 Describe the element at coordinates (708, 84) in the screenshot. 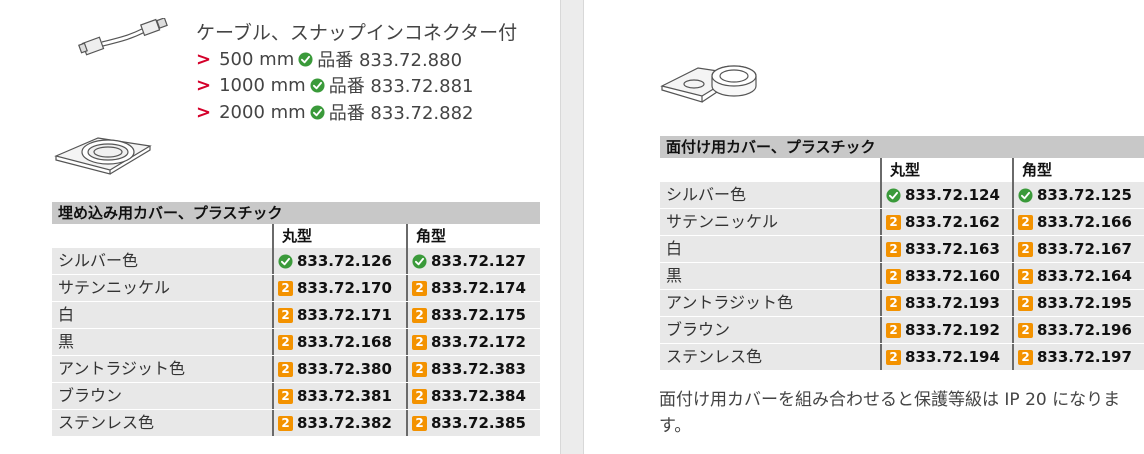

I see `surface-cover-image` at that location.